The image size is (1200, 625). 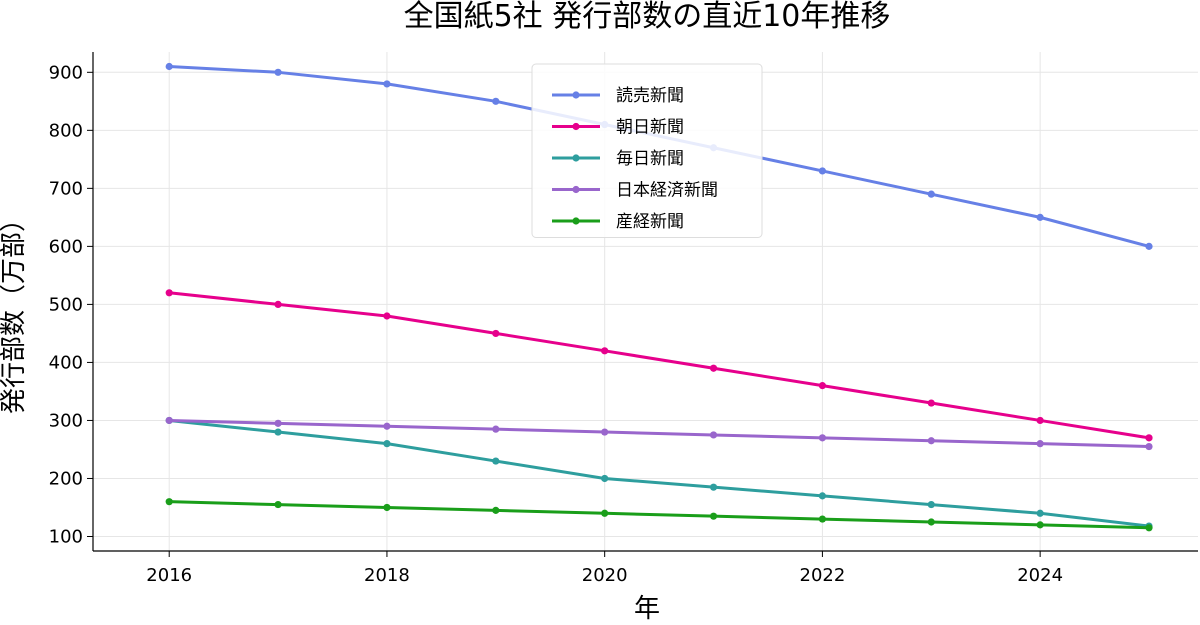 I want to click on legend-item: 読売新聞, so click(x=618, y=96).